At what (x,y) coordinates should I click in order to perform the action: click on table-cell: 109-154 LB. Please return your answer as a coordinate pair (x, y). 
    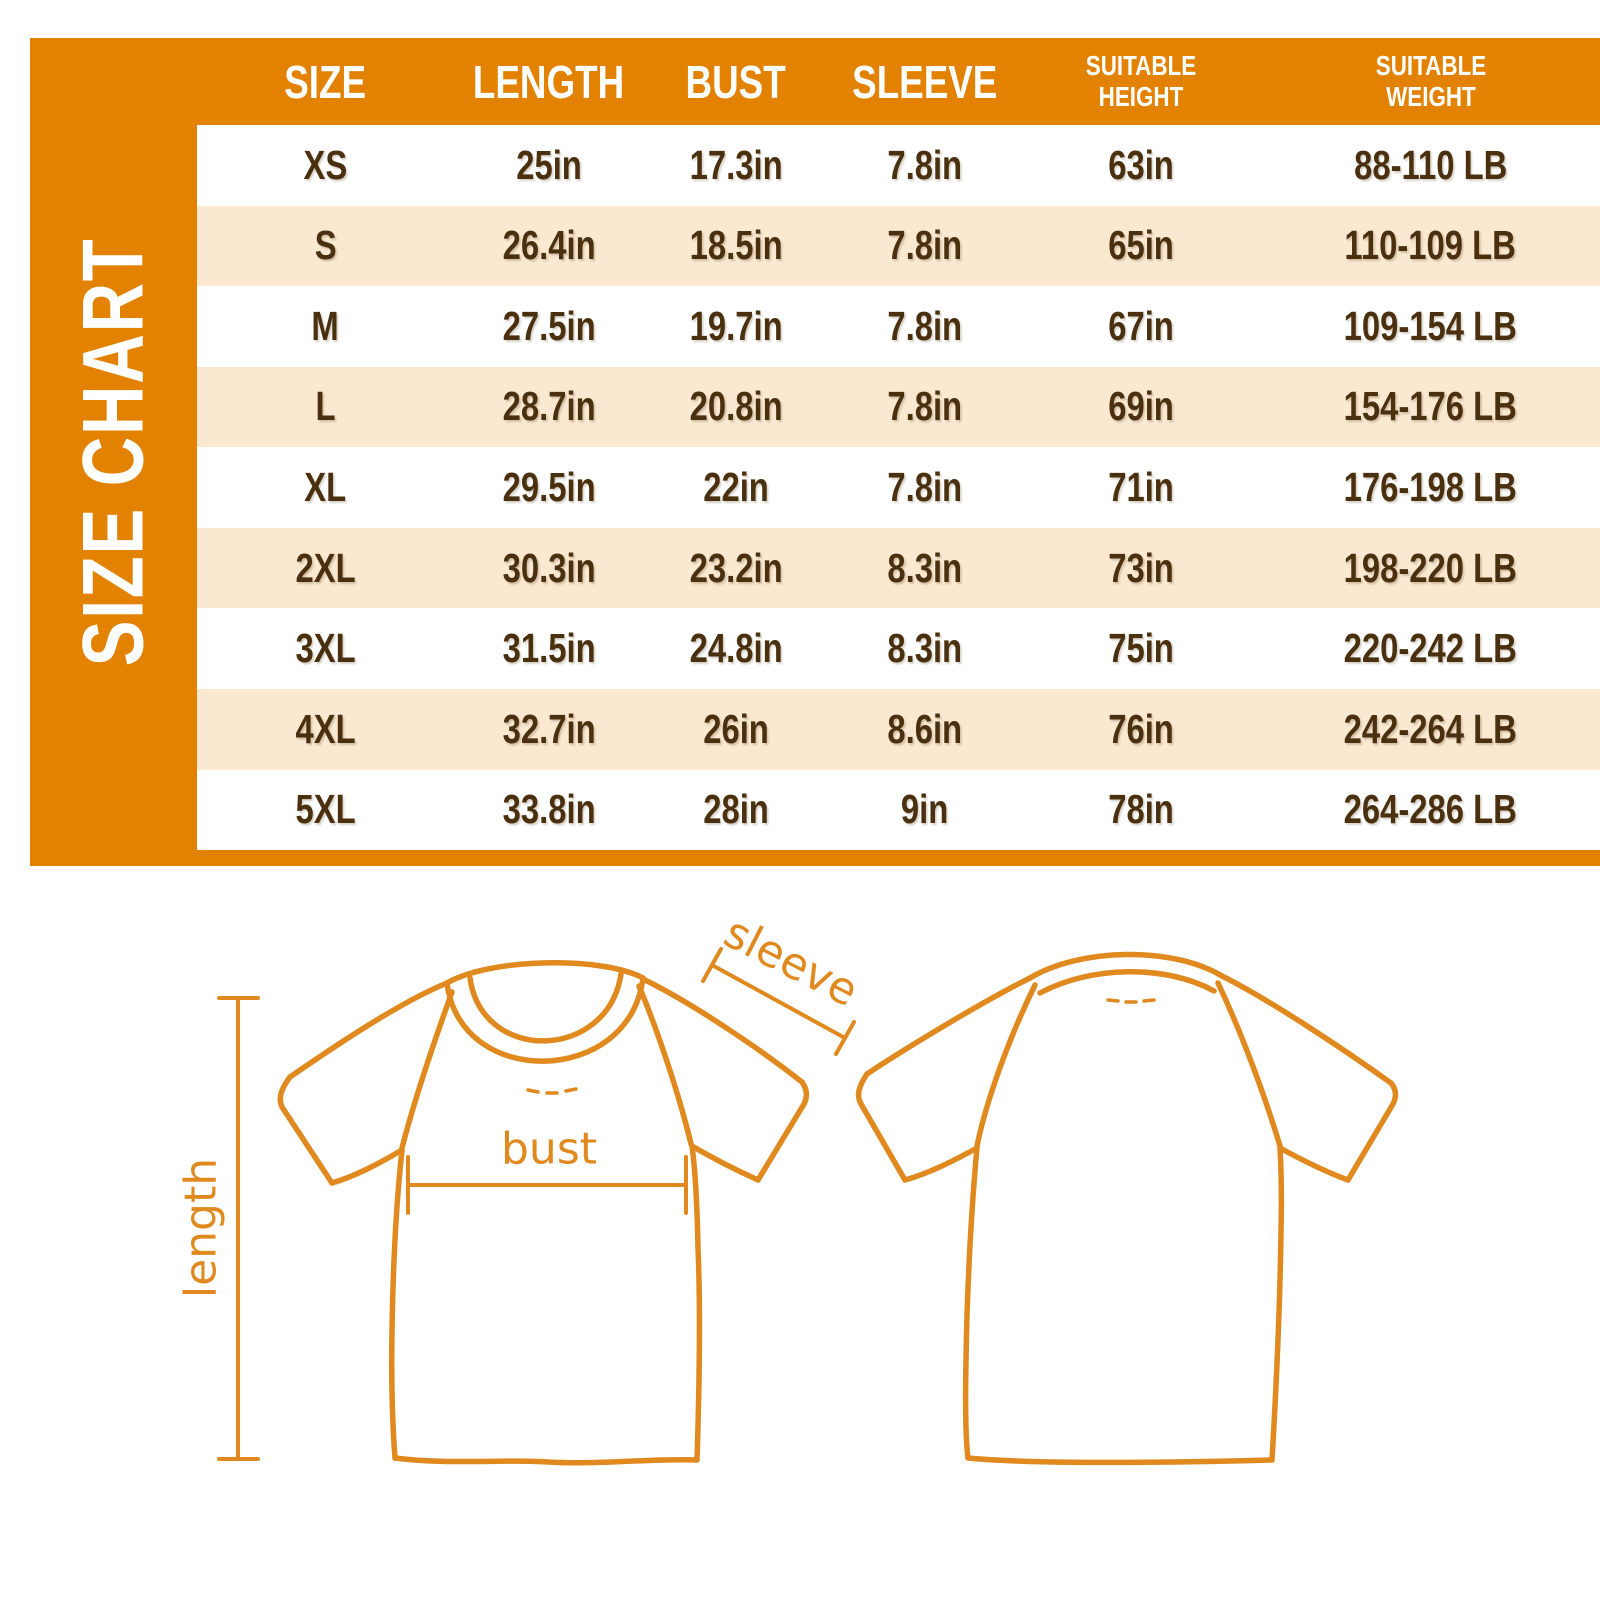
    Looking at the image, I should click on (1430, 325).